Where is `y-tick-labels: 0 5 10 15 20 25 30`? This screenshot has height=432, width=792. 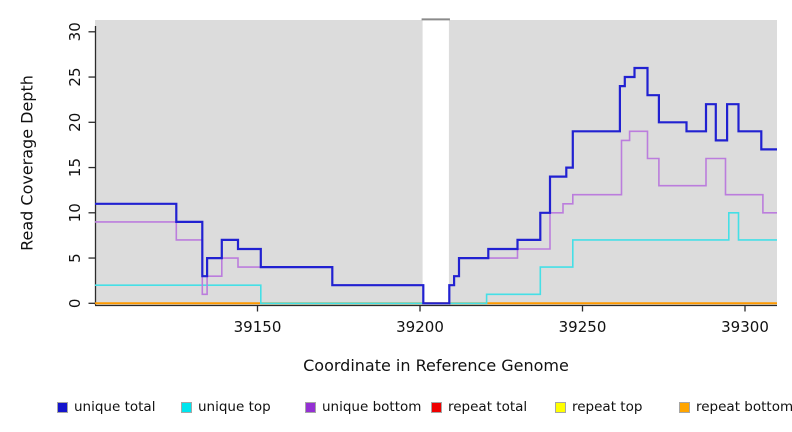 y-tick-labels: 0 5 10 15 20 25 30 is located at coordinates (75, 165).